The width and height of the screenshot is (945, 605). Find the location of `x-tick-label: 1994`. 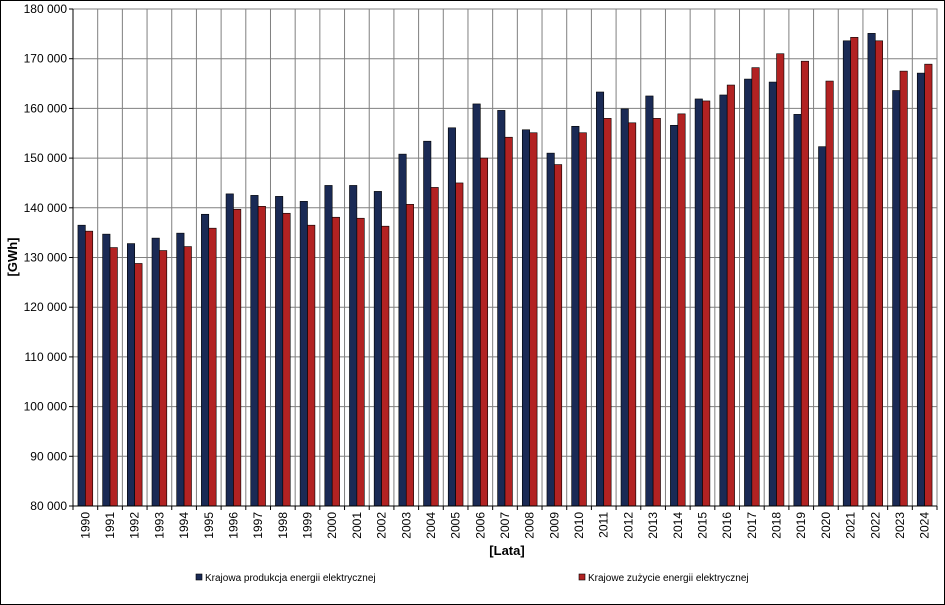

x-tick-label: 1994 is located at coordinates (184, 525).